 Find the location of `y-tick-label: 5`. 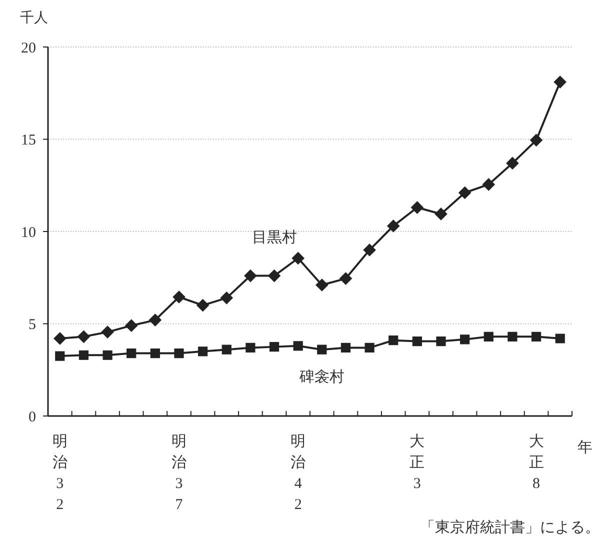

y-tick-label: 5 is located at coordinates (32, 325).